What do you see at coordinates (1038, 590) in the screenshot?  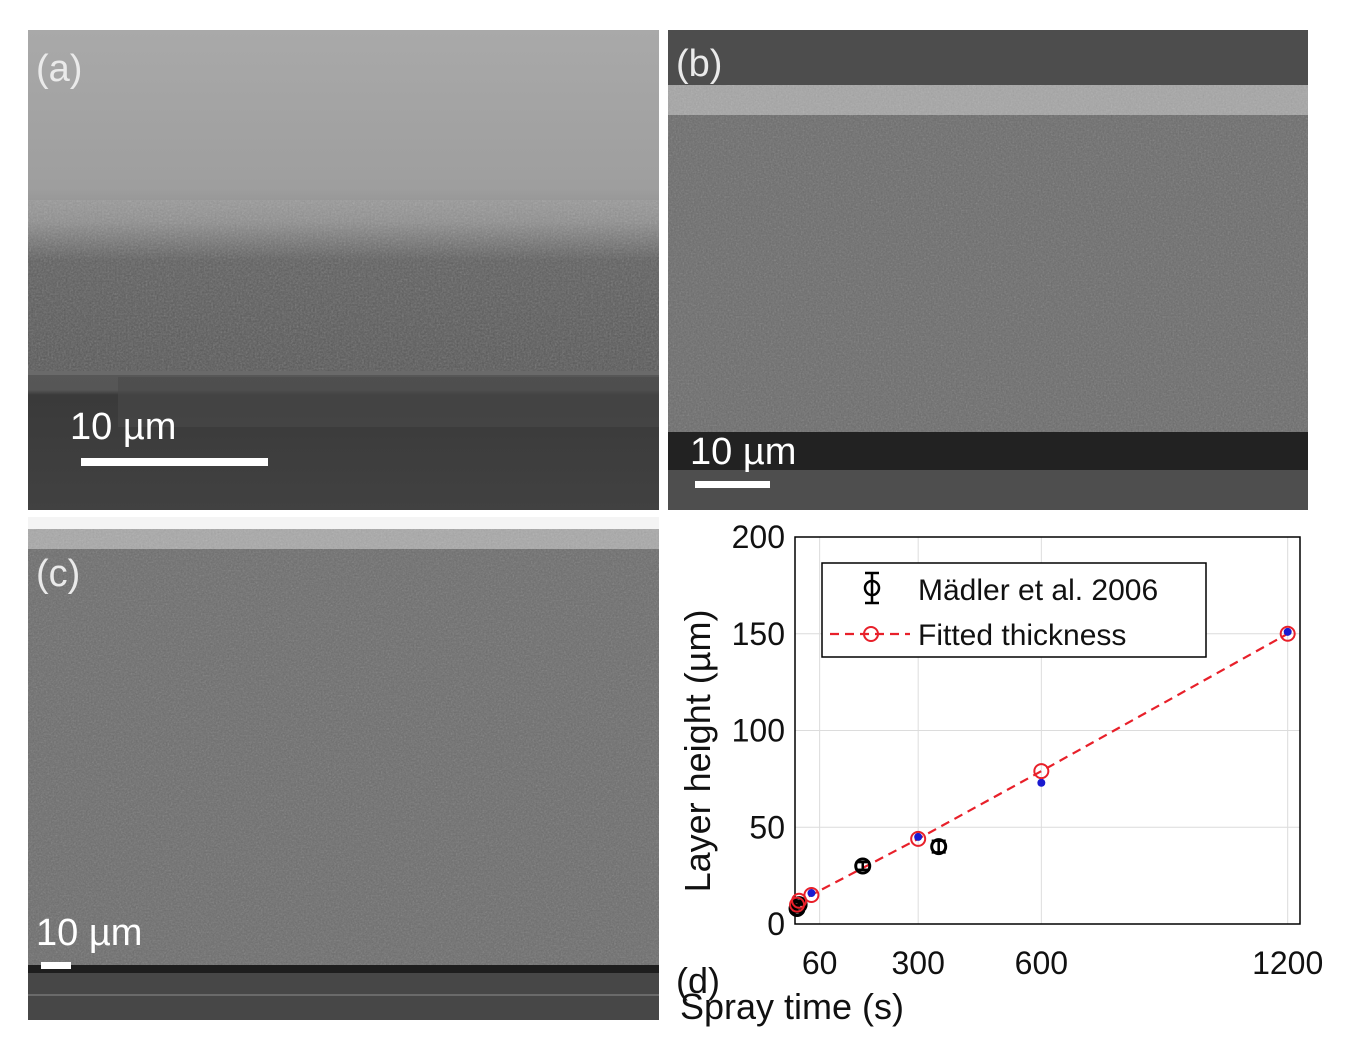 I see `legend-label-madler: Mädler et al. 2006` at bounding box center [1038, 590].